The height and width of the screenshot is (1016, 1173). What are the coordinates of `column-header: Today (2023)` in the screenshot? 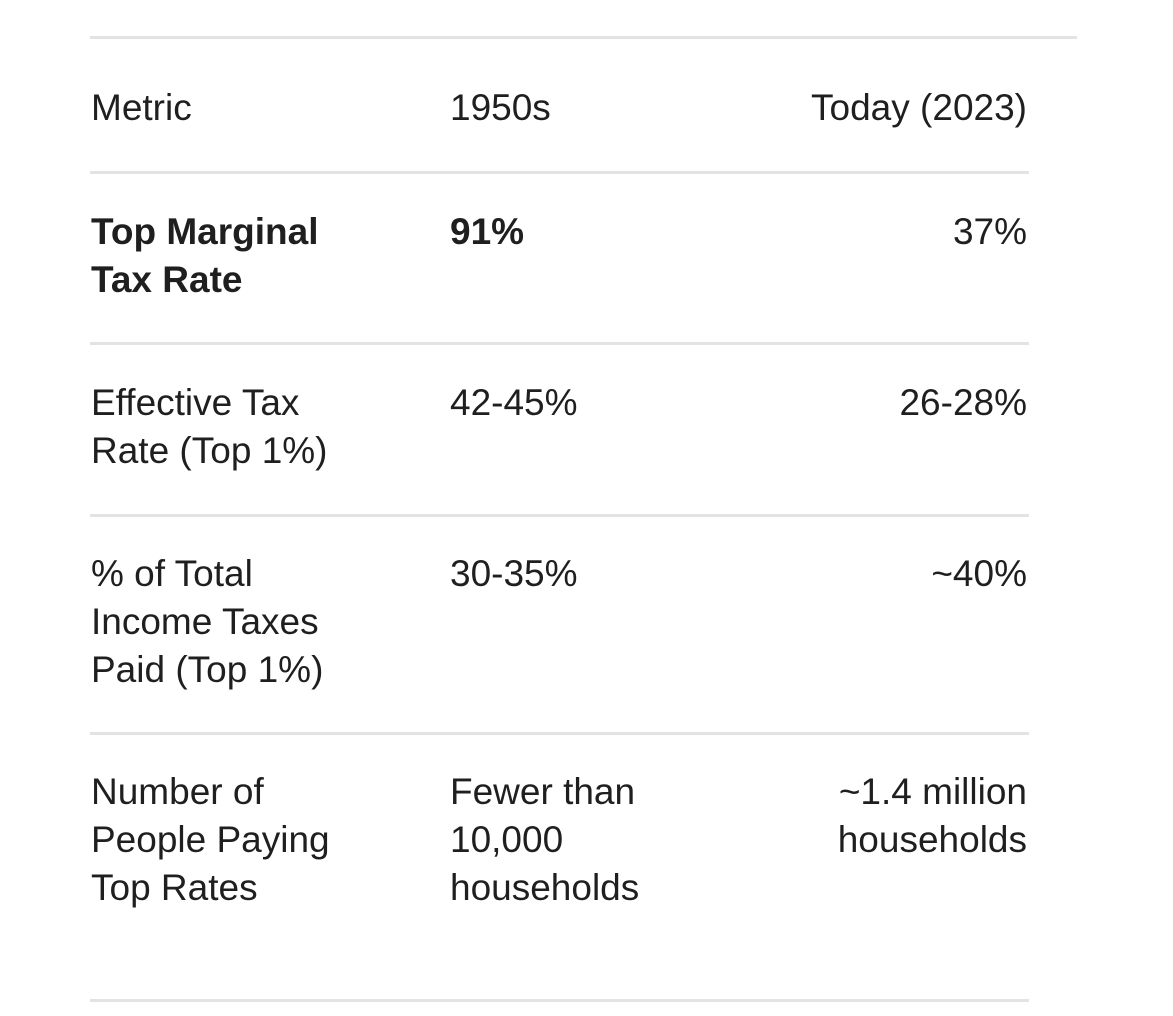 It's located at (919, 107).